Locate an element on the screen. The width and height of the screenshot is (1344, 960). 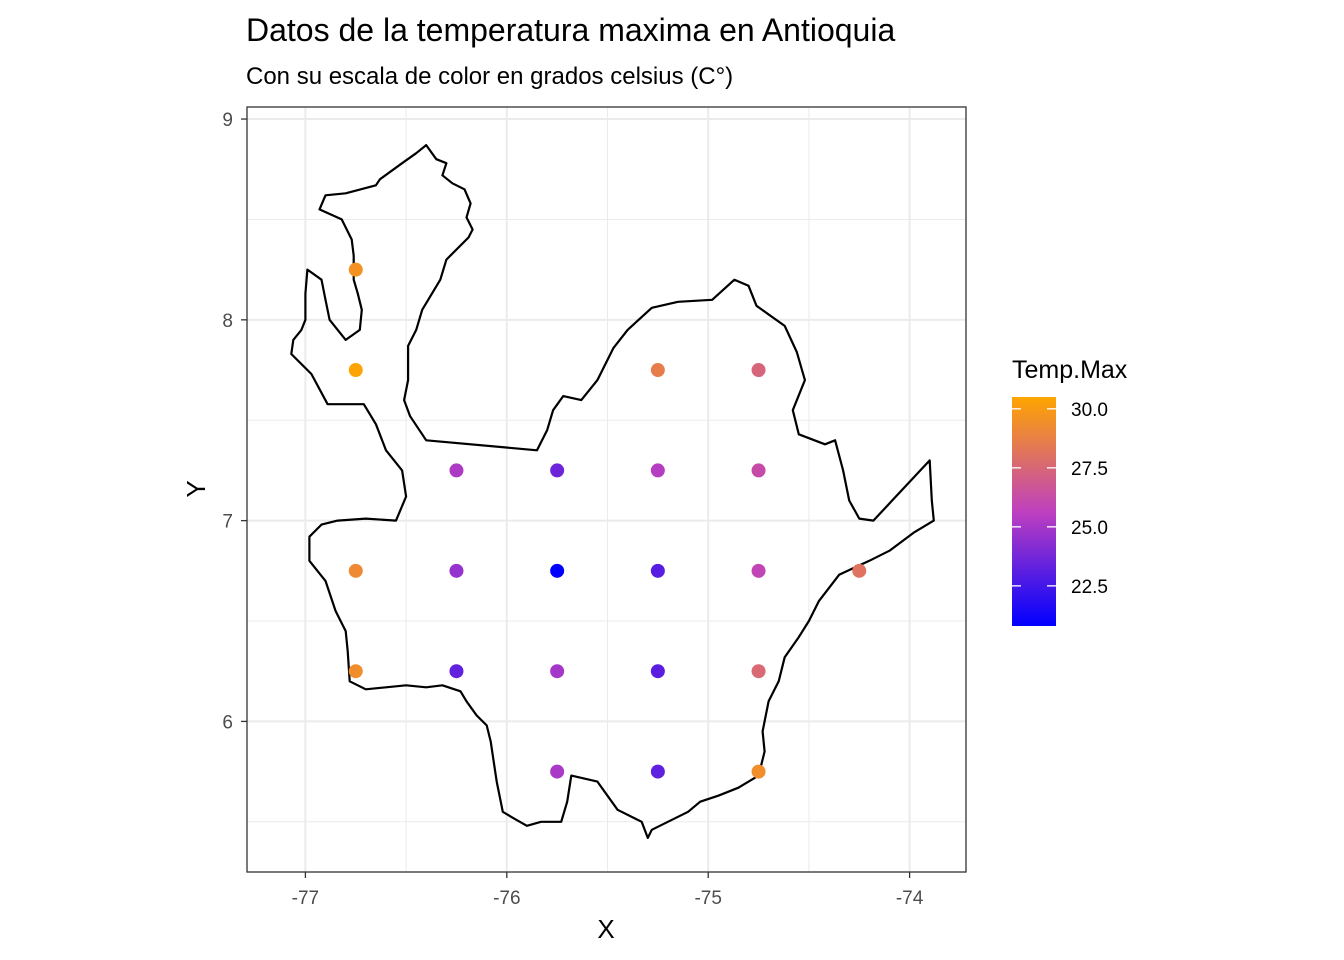
y-tick-label: 7 is located at coordinates (227, 522).